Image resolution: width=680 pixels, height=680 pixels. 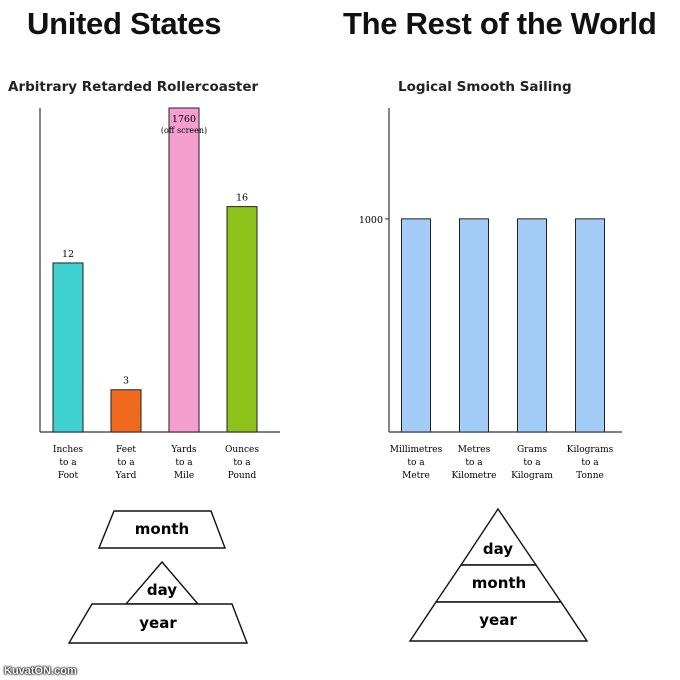 I want to click on us-category-label-1: Inches, so click(x=68, y=450).